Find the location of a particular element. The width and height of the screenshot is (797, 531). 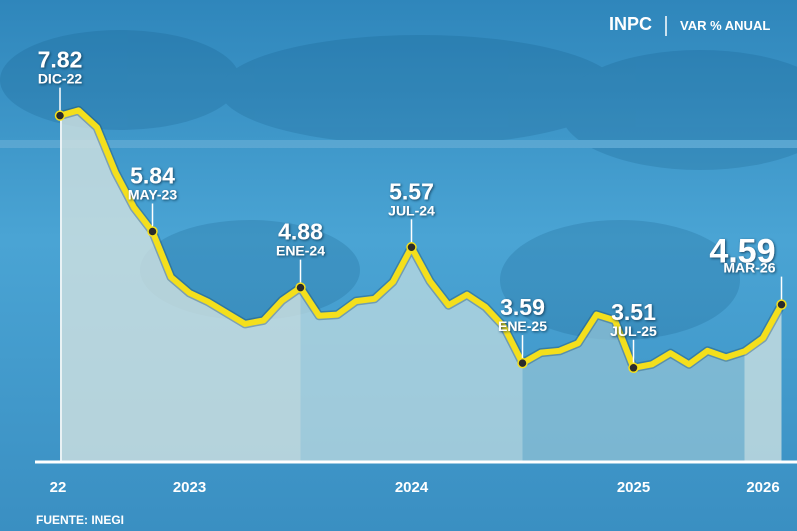

x-tick-label: 22 is located at coordinates (58, 487).